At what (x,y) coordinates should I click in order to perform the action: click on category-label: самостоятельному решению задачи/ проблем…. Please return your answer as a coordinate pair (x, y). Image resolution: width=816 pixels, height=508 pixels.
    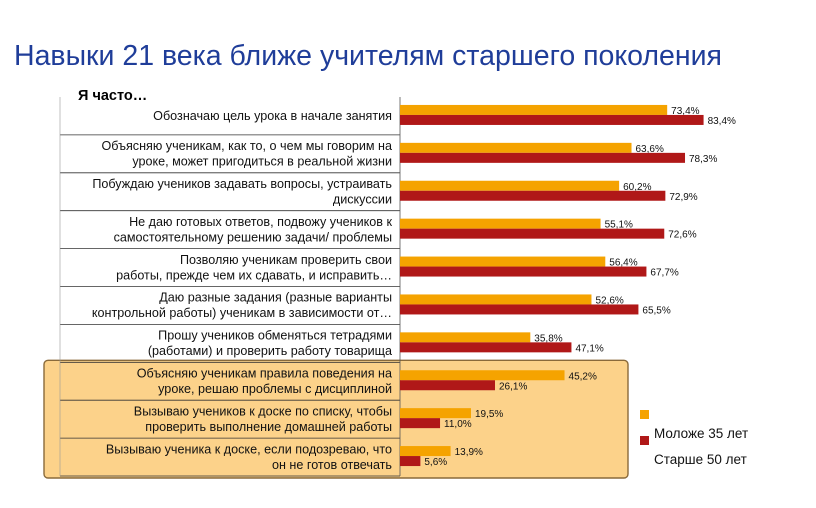
    Looking at the image, I should click on (253, 237).